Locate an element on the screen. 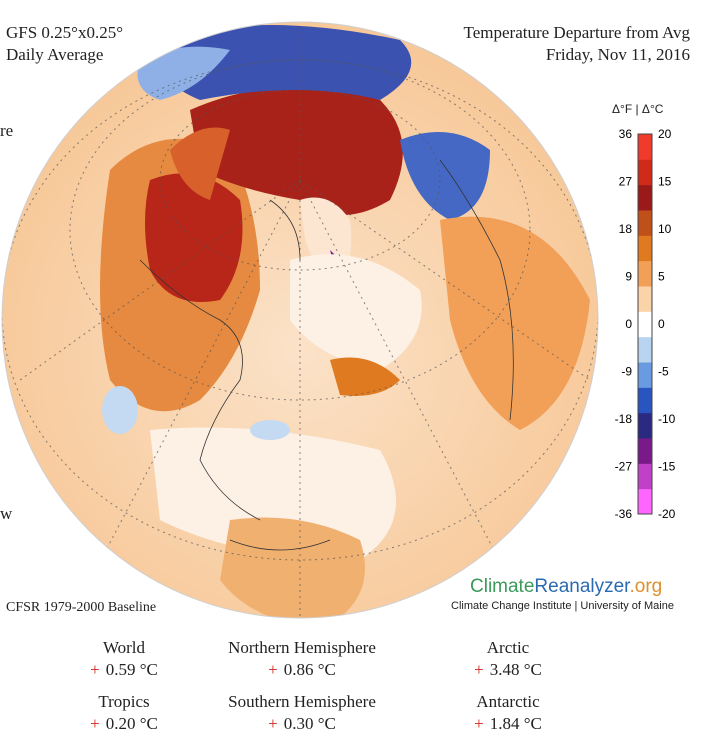 The width and height of the screenshot is (706, 741). stat-value-text: 0.30 °C is located at coordinates (309, 723).